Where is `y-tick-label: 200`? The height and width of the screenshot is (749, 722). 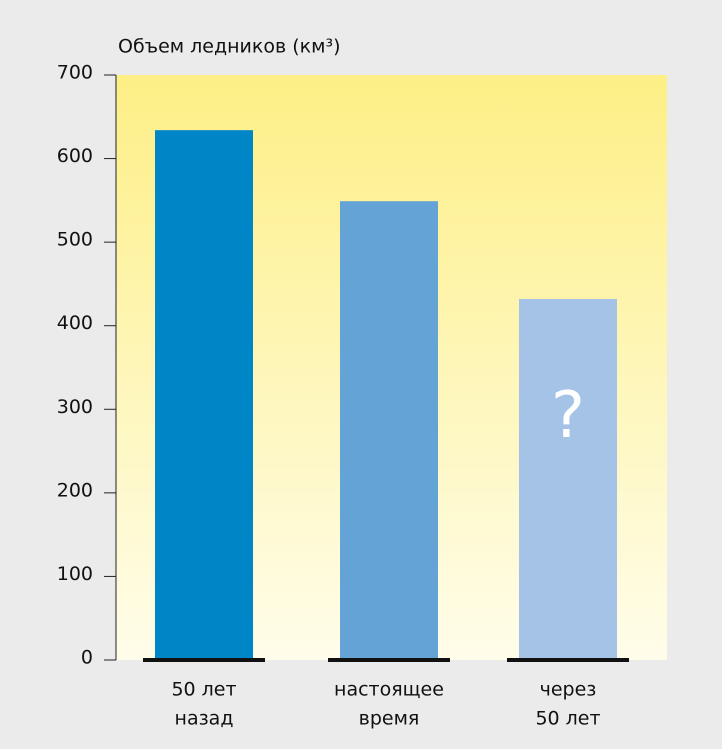 y-tick-label: 200 is located at coordinates (75, 490).